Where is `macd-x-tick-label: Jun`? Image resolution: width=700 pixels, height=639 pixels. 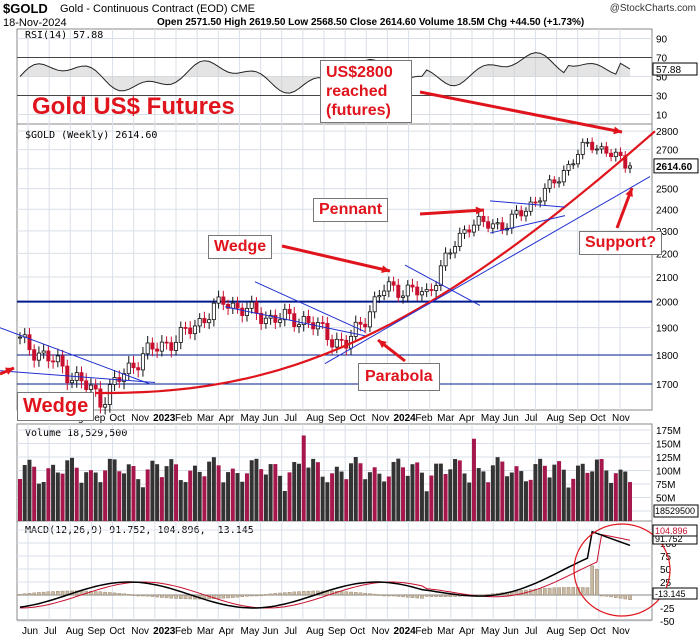 macd-x-tick-label: Jun is located at coordinates (270, 631).